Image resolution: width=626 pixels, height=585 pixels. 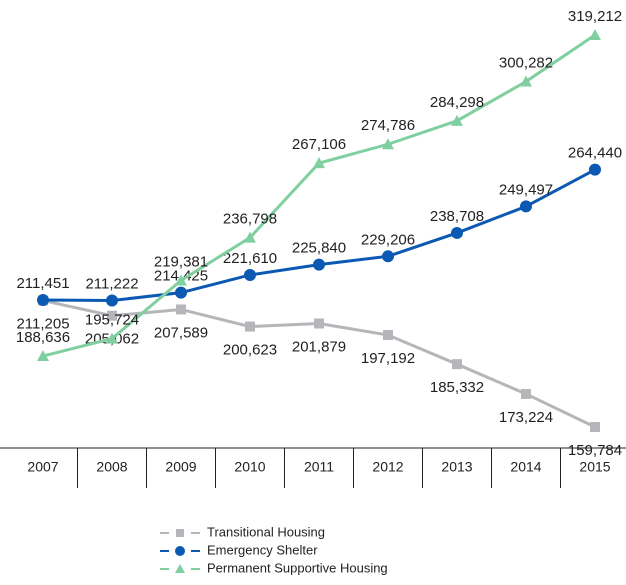 What do you see at coordinates (42, 467) in the screenshot?
I see `x-tick-label: 2007` at bounding box center [42, 467].